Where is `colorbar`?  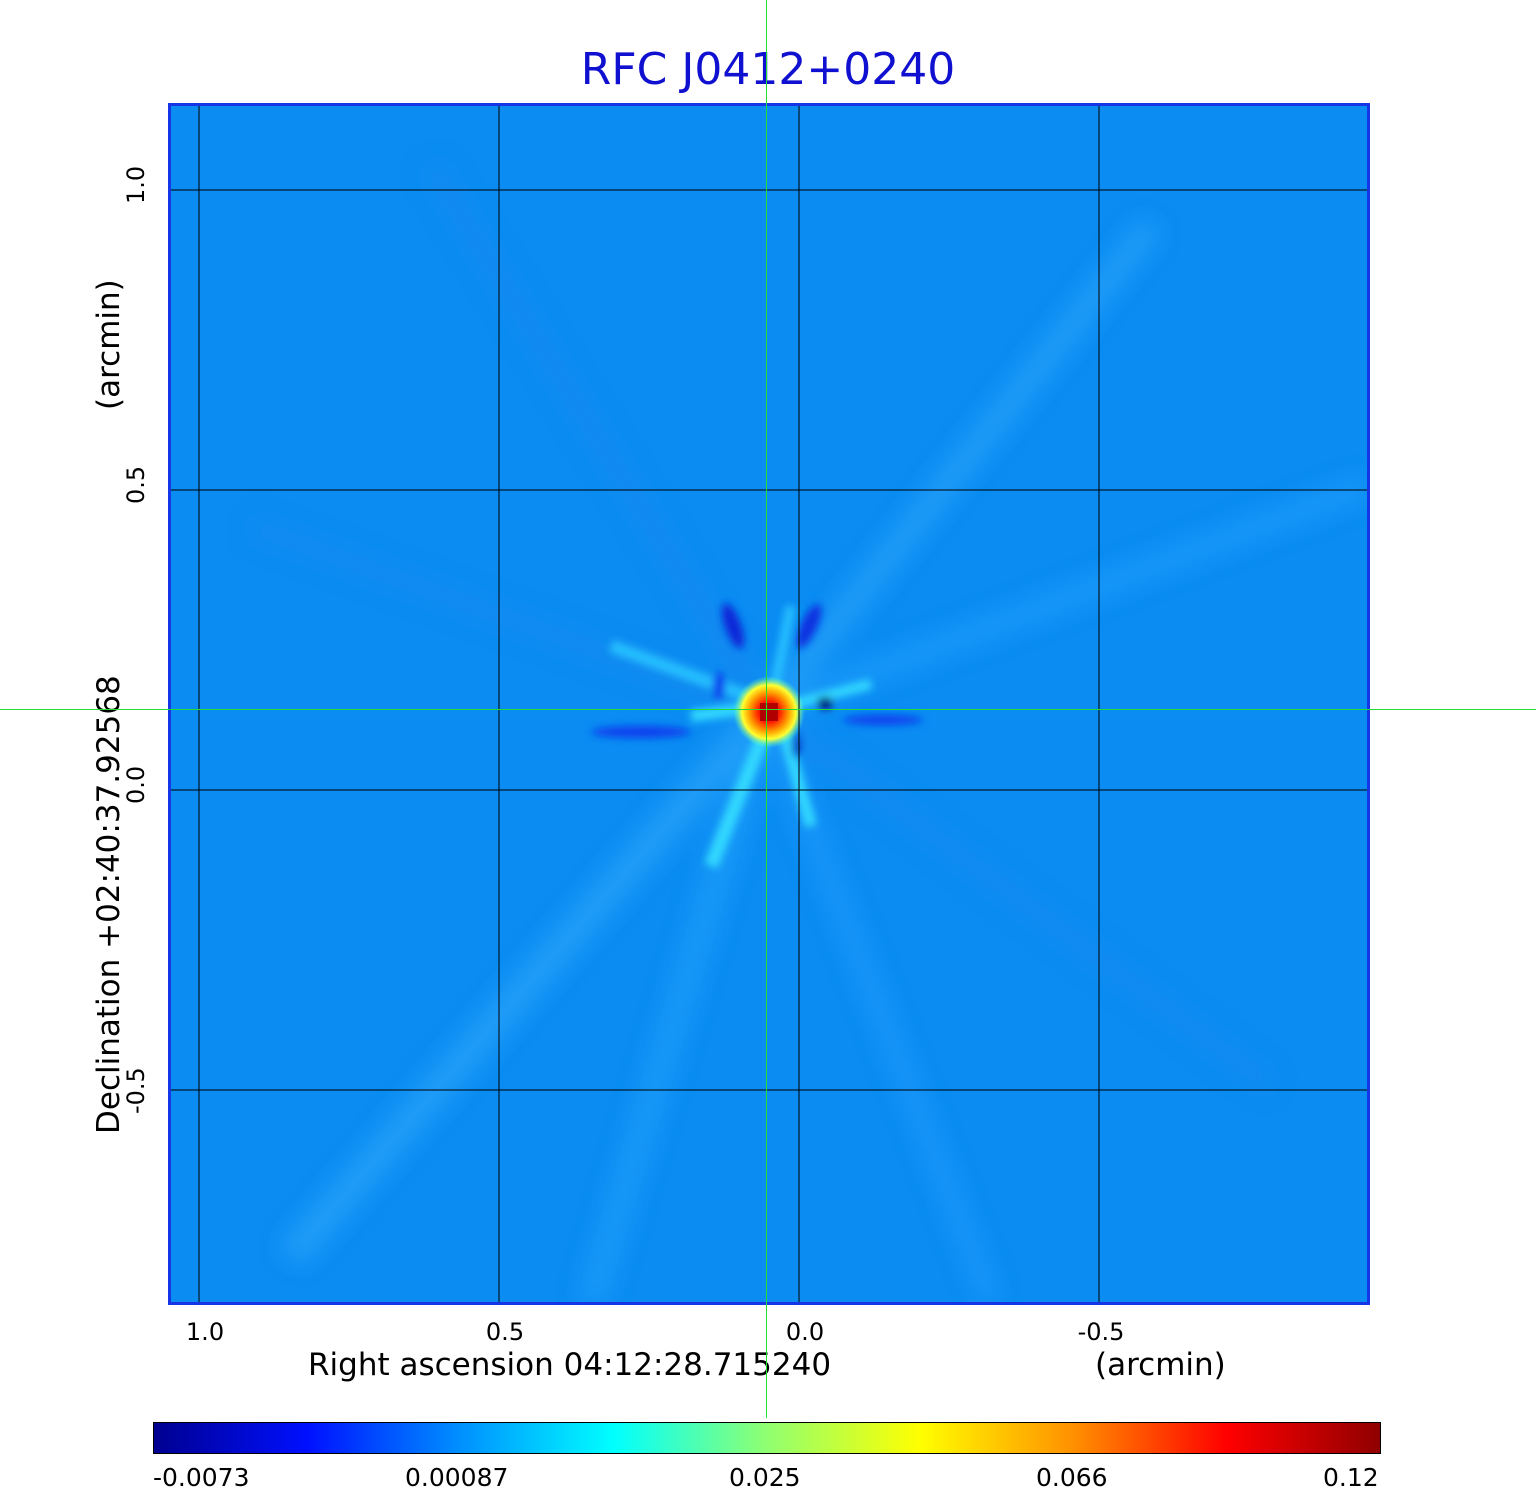
colorbar is located at coordinates (767, 1438).